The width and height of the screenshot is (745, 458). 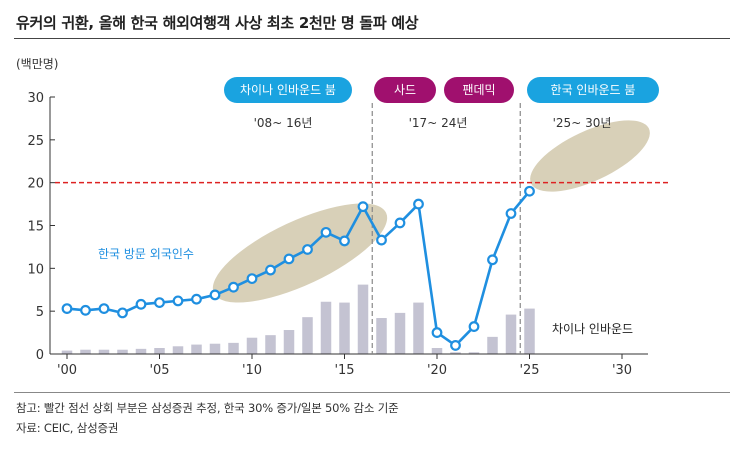 I want to click on footnote-source: 자료: CEIC, 삼성증권, so click(x=67, y=428).